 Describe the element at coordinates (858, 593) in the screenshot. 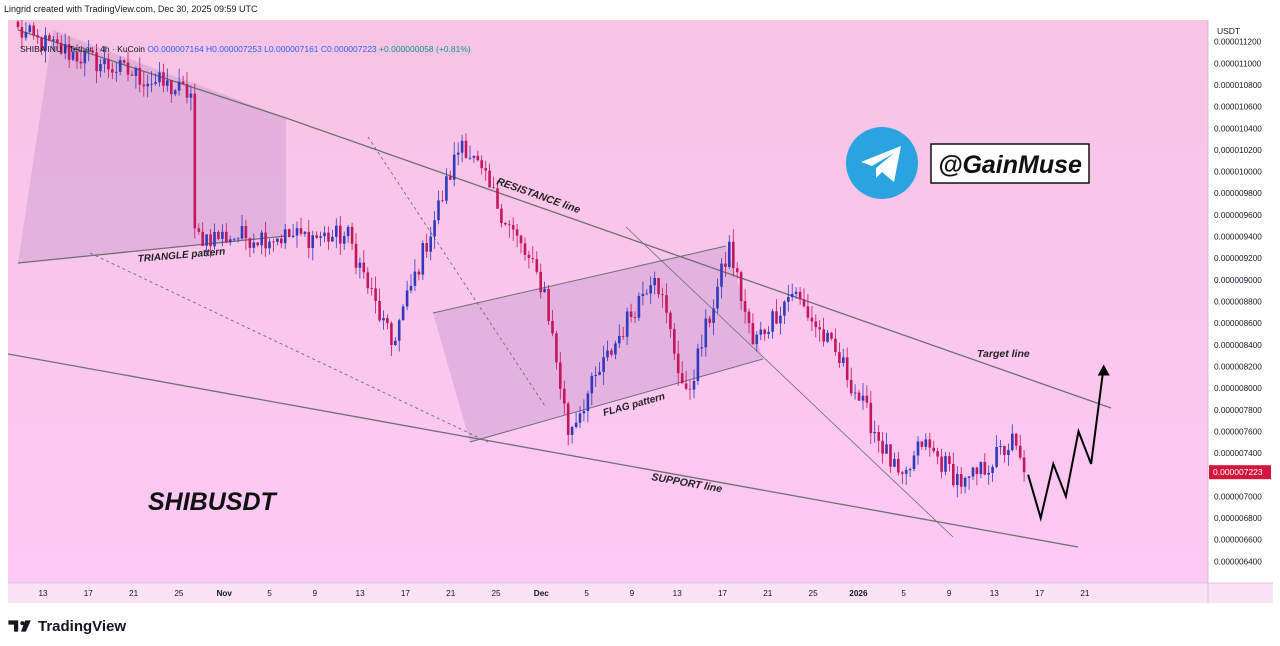

I see `time-tick-label: 2026` at that location.